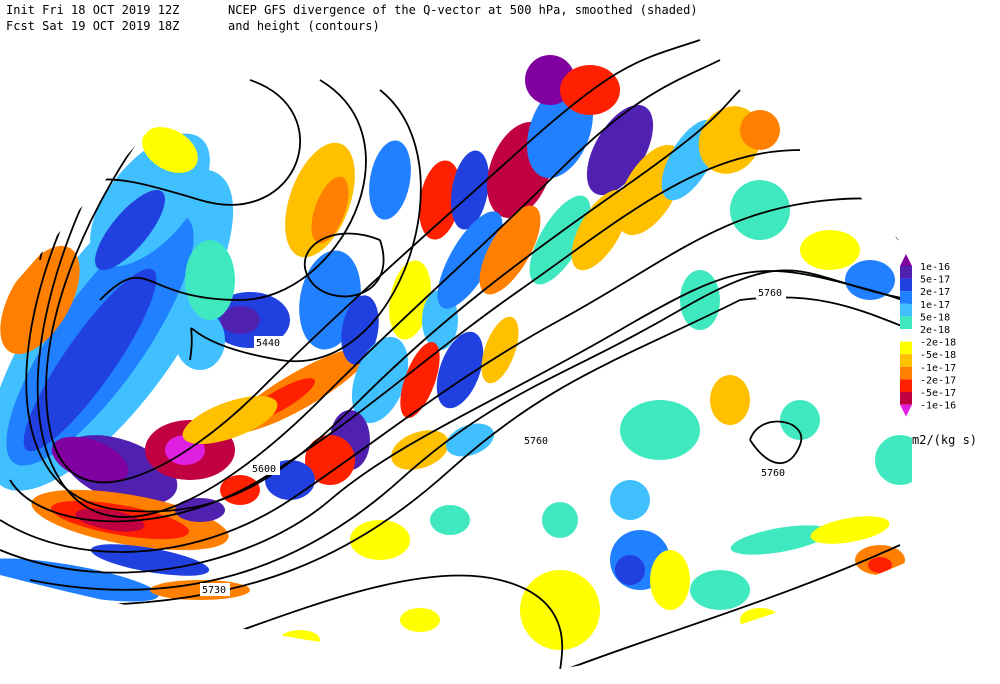 Image resolution: width=1000 pixels, height=684 pixels. Describe the element at coordinates (935, 267) in the screenshot. I see `colorbar-label: 1e-16` at that location.